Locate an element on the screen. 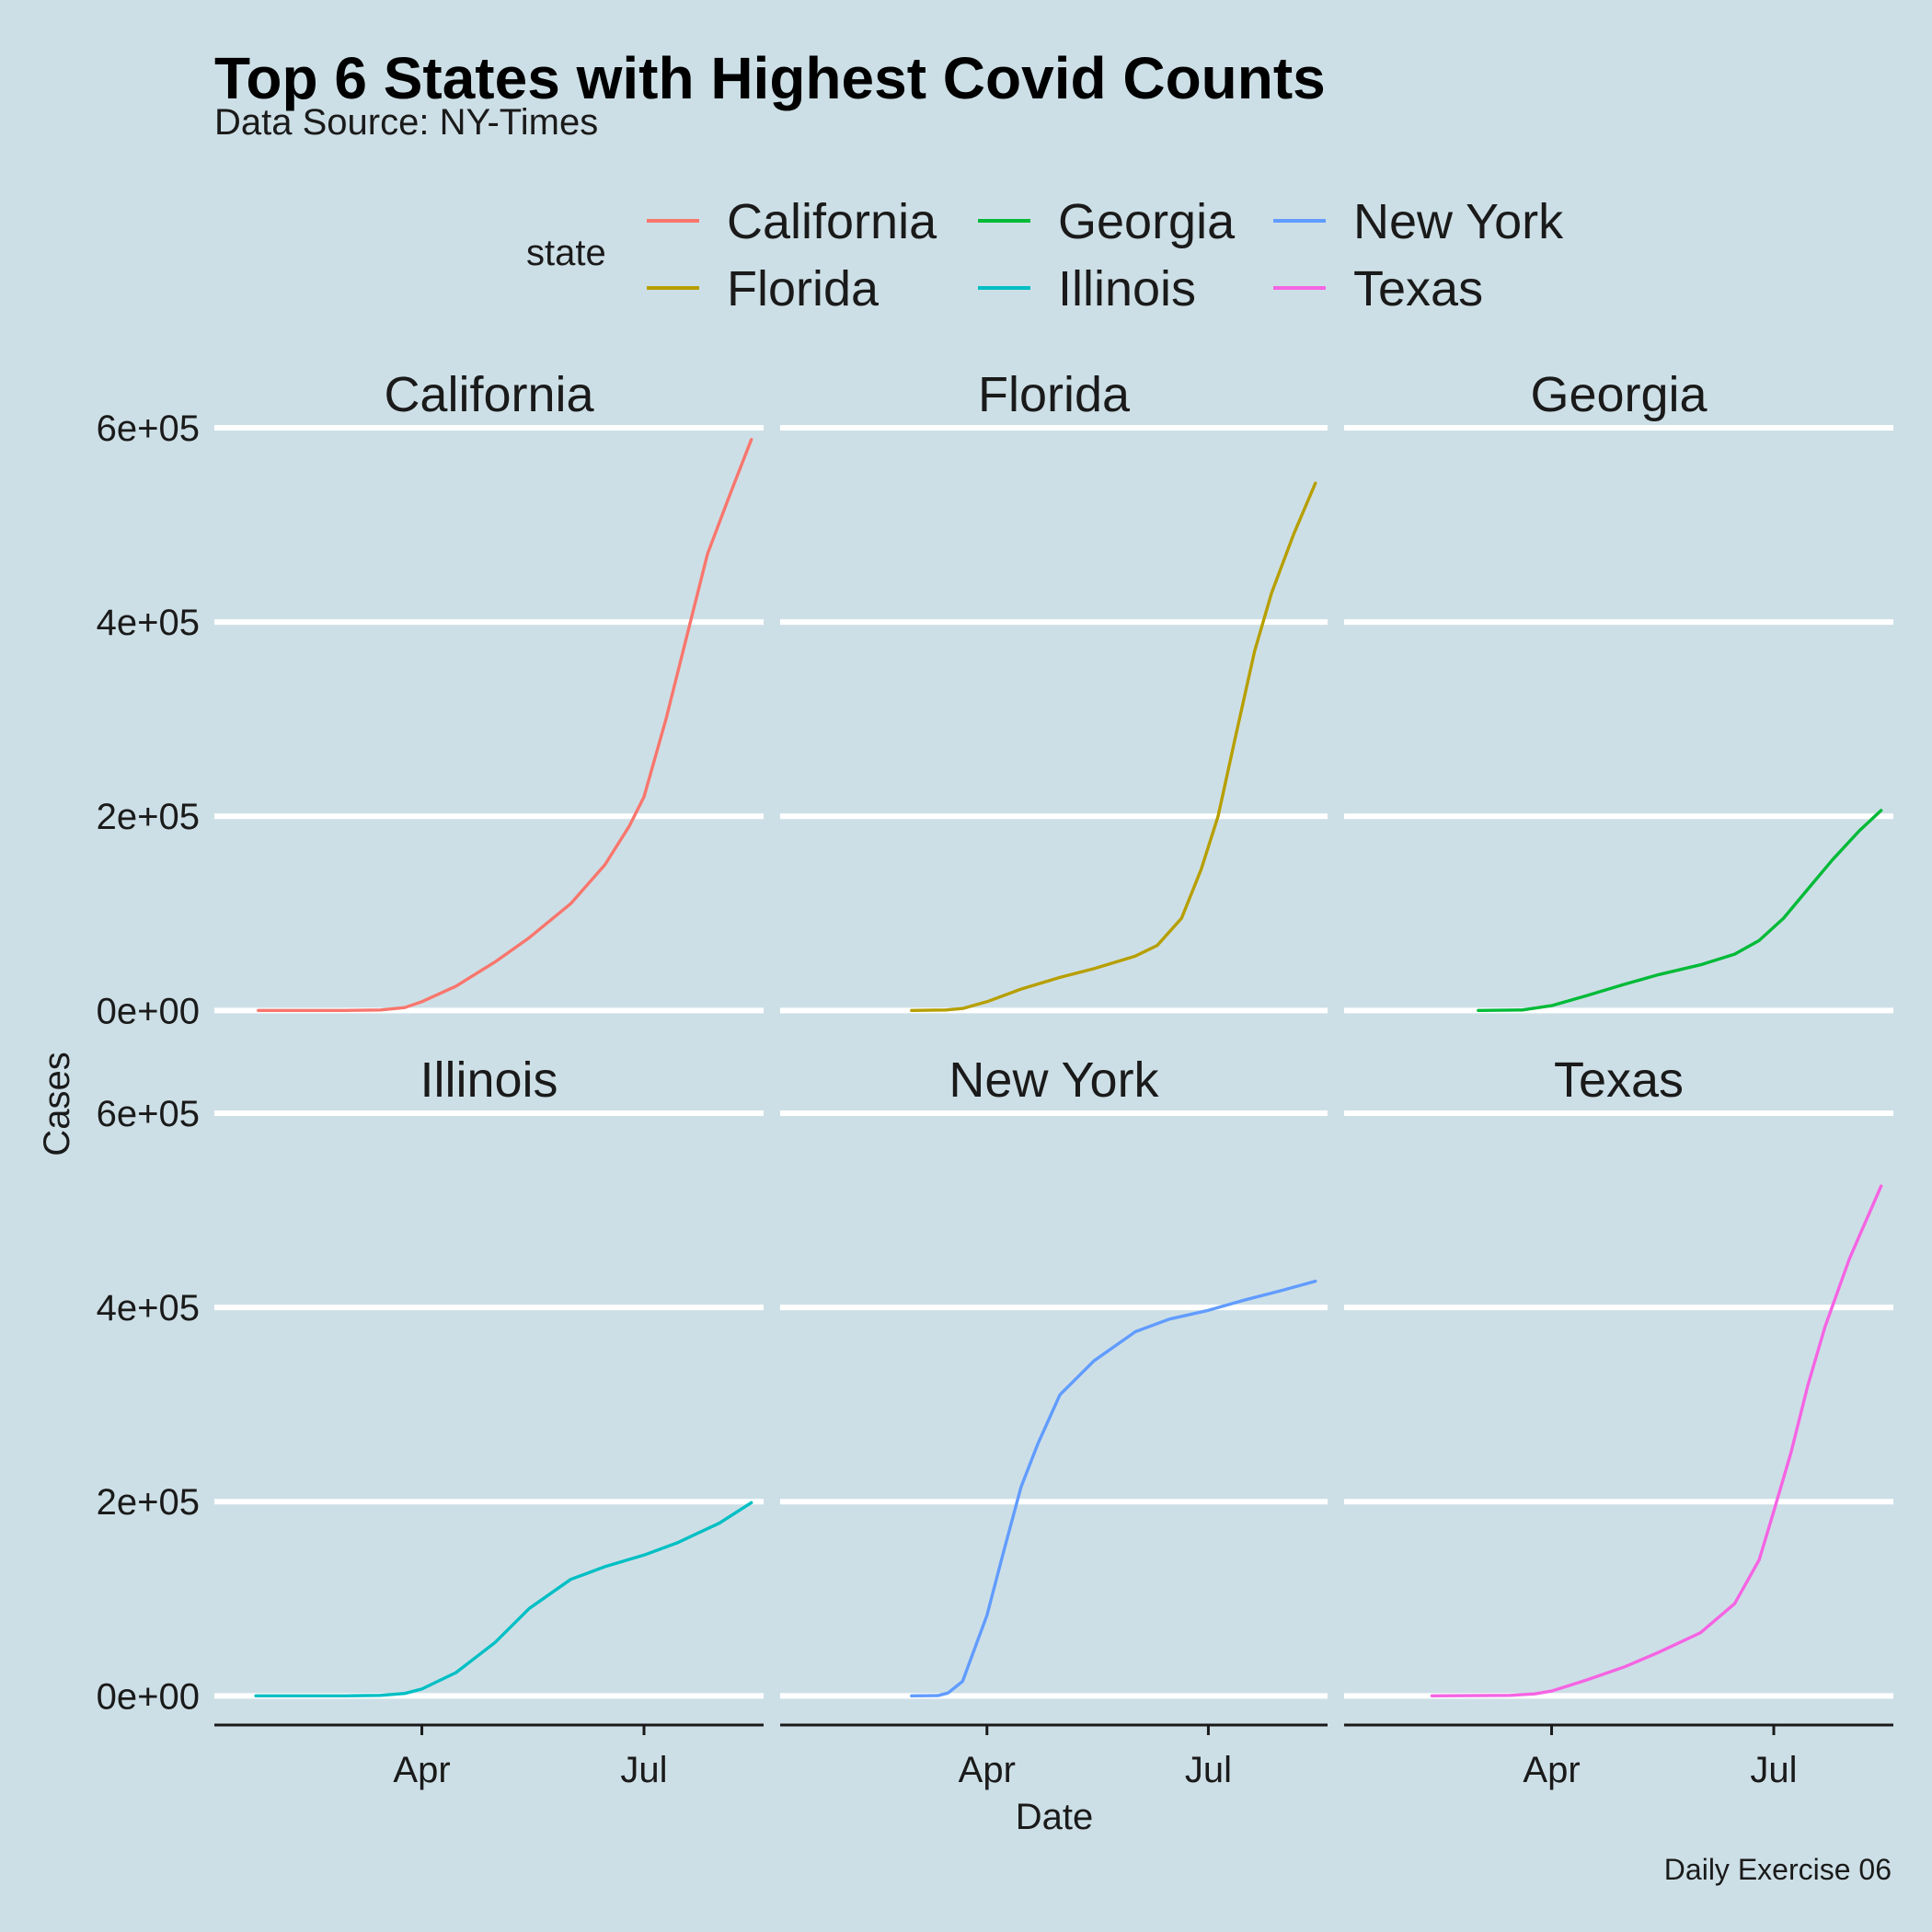  legend-item-georgia: Georgia is located at coordinates (1107, 221).